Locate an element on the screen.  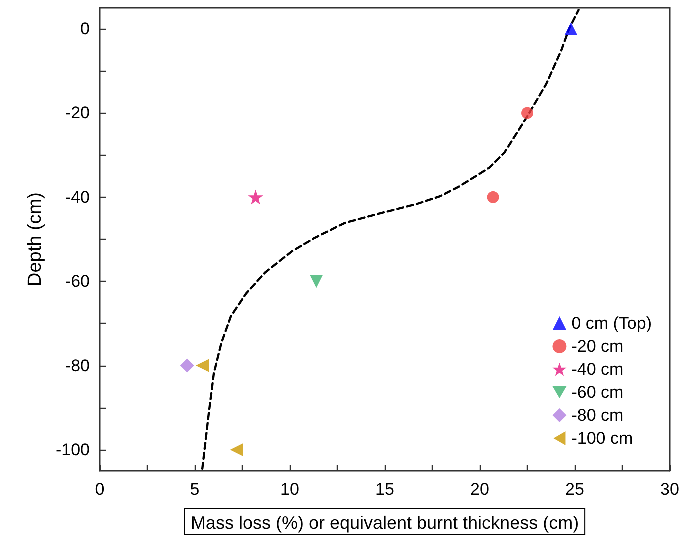
legend-label: -60 cm is located at coordinates (598, 392).